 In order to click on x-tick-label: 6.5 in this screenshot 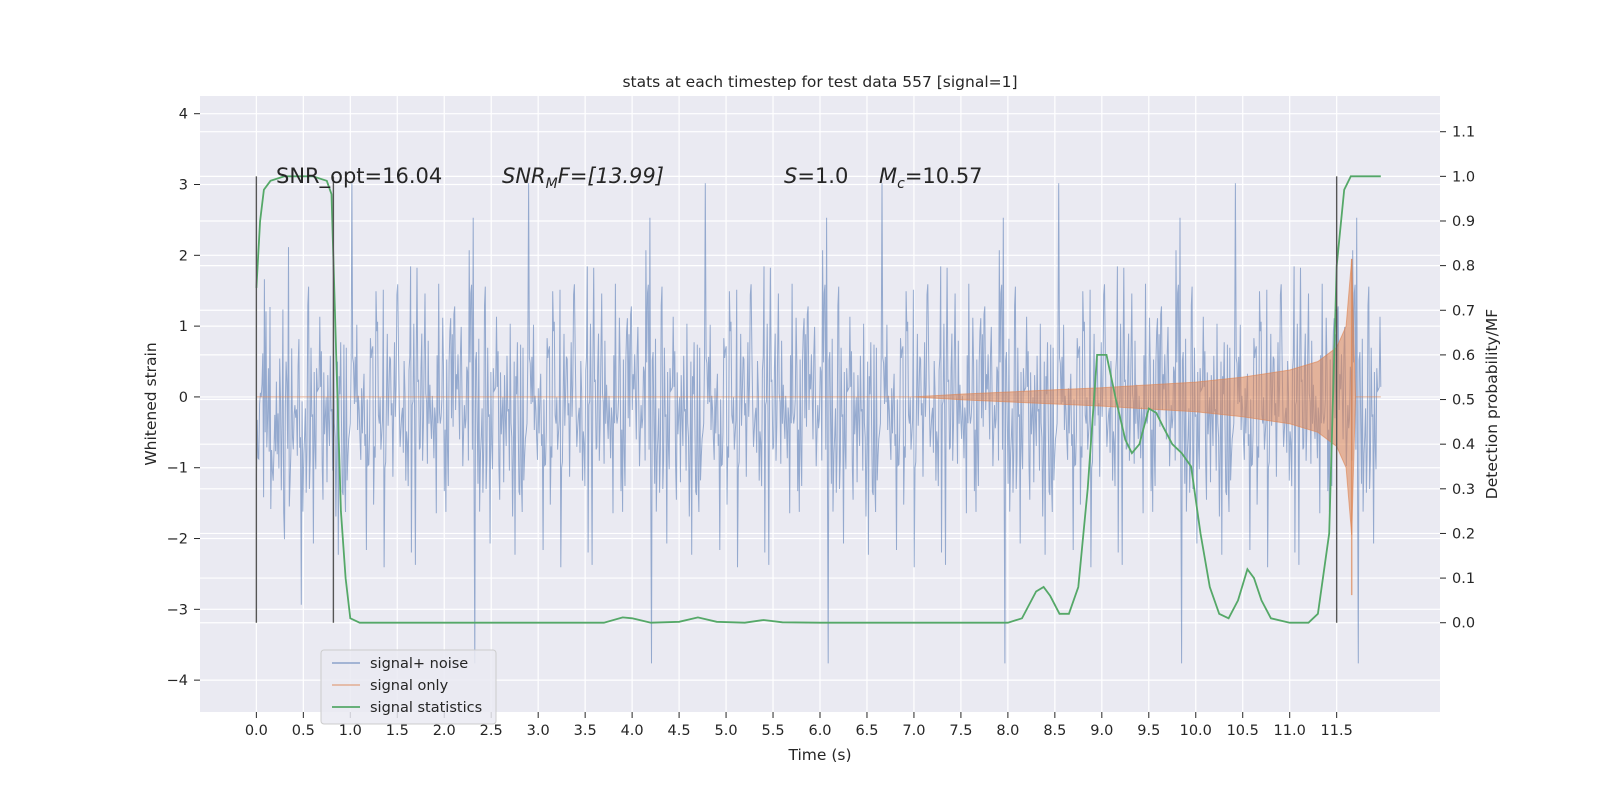, I will do `click(866, 731)`.